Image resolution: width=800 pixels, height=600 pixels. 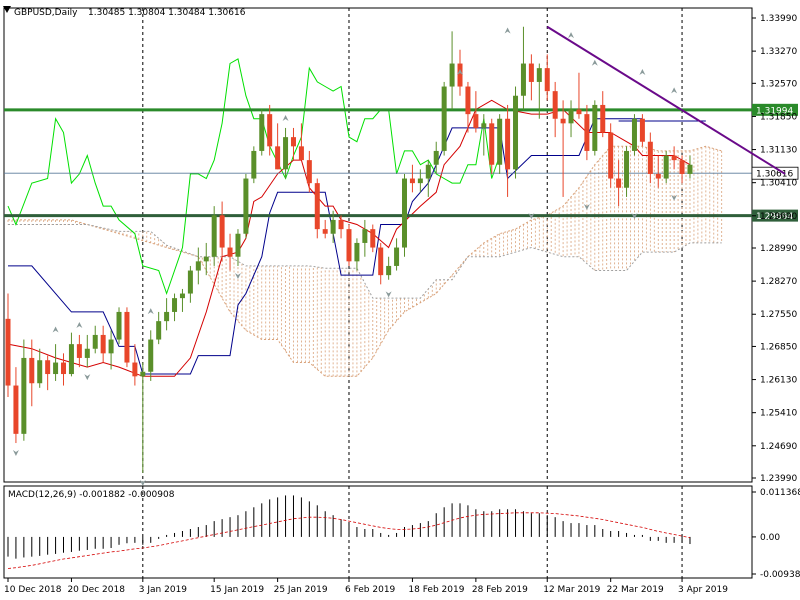 I want to click on y-axis-tick-label: 1.27550, so click(x=778, y=315).